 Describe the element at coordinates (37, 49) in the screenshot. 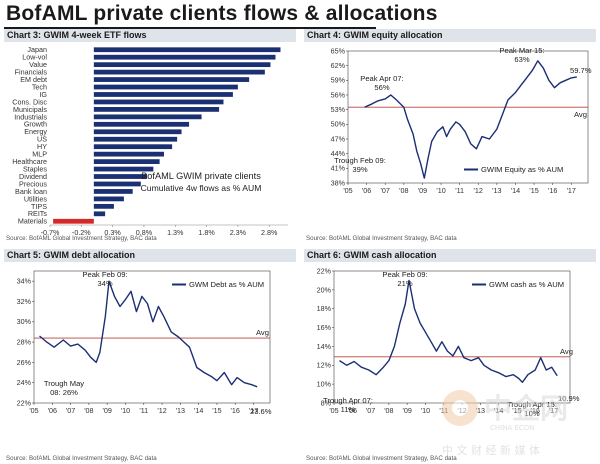

I see `chart3-category-label: Japan` at that location.